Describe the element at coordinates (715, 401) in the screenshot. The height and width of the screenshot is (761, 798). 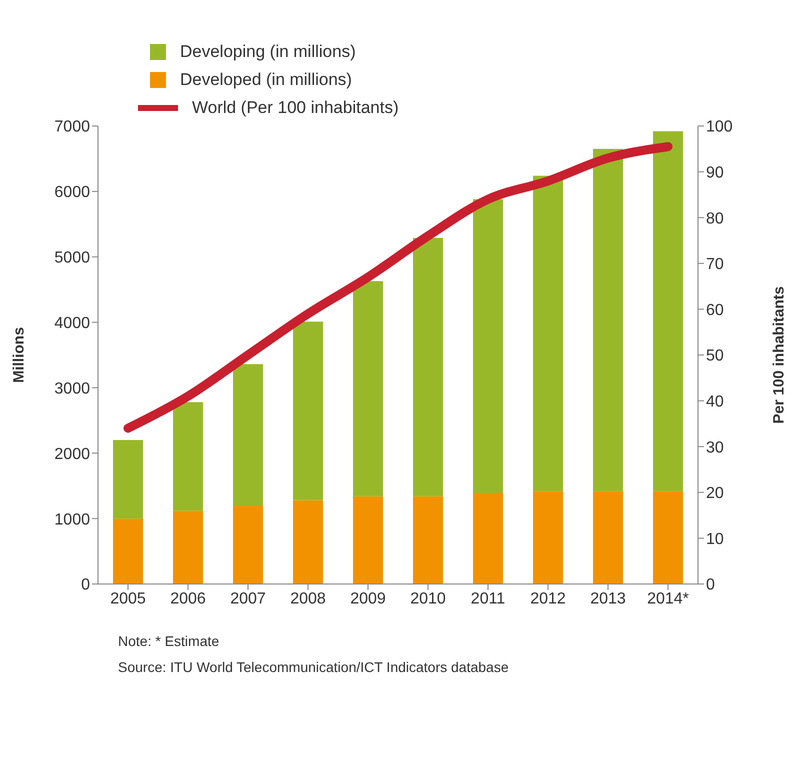
I see `y2-tick-label: 40` at that location.